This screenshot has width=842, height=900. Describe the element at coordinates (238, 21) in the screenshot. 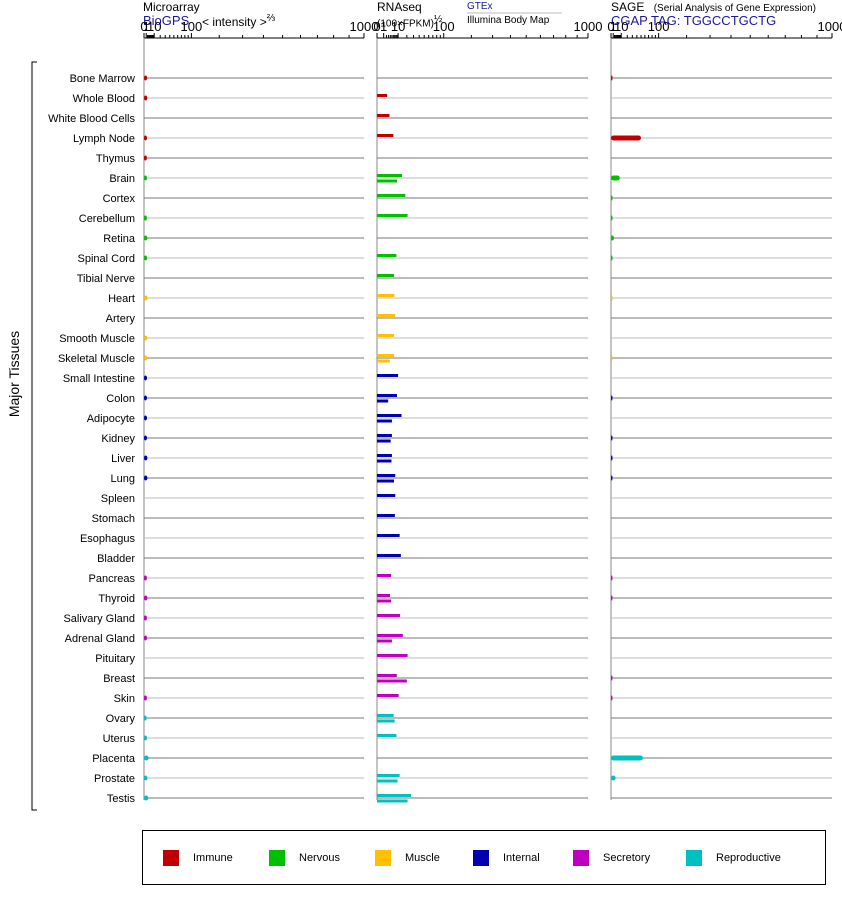

I see `microarray-unit: < intensity >⅔` at that location.